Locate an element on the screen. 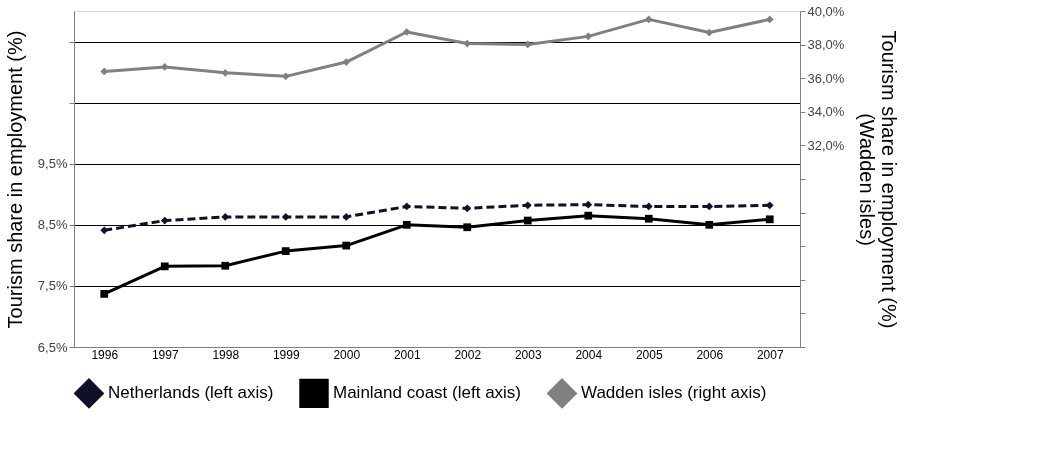 Image resolution: width=1055 pixels, height=469 pixels. x-tick-label: 1999 is located at coordinates (286, 354).